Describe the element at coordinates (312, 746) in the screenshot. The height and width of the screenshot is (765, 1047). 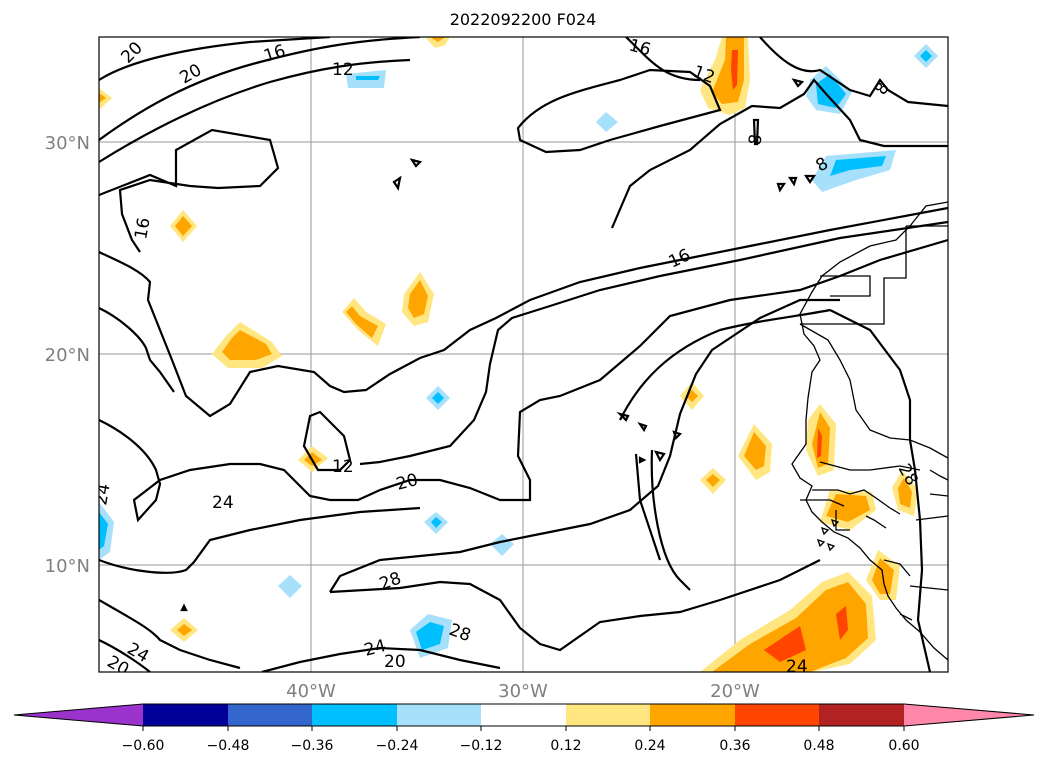
I see `colorbar-tick-label: −0.36` at that location.